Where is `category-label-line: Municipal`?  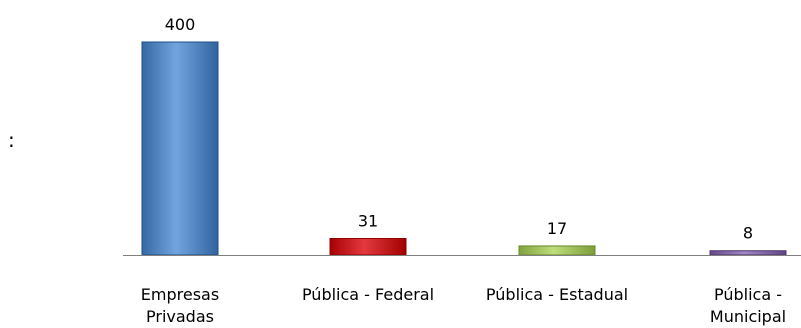
category-label-line: Municipal is located at coordinates (748, 316).